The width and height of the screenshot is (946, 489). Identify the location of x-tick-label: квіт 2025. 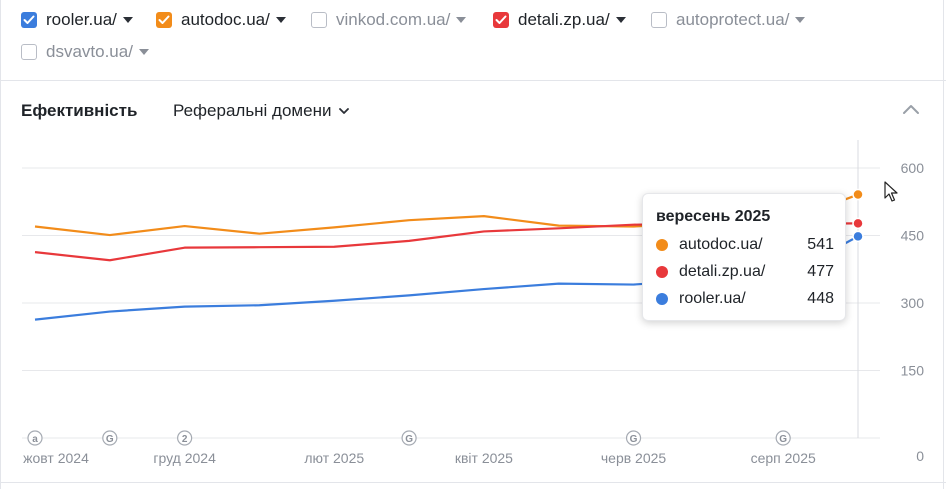
(484, 458).